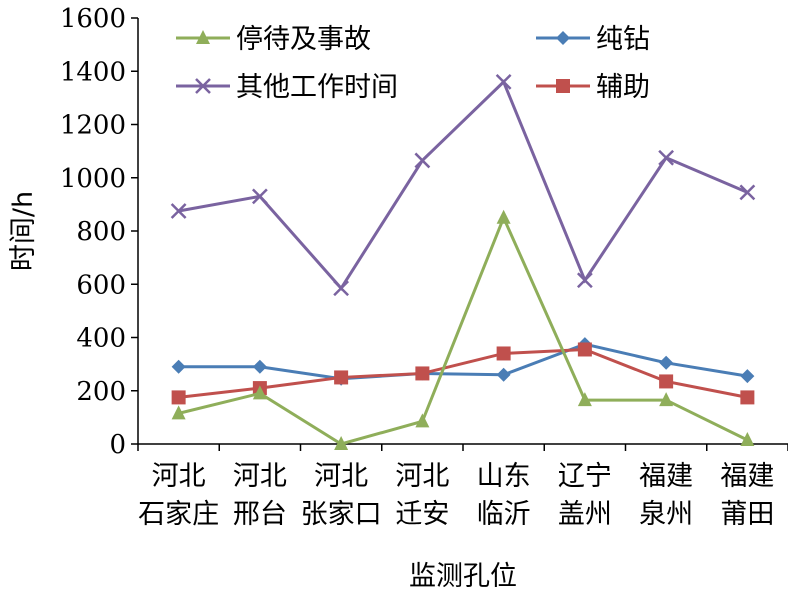  Describe the element at coordinates (341, 514) in the screenshot. I see `x-tick-label: 张家口` at that location.